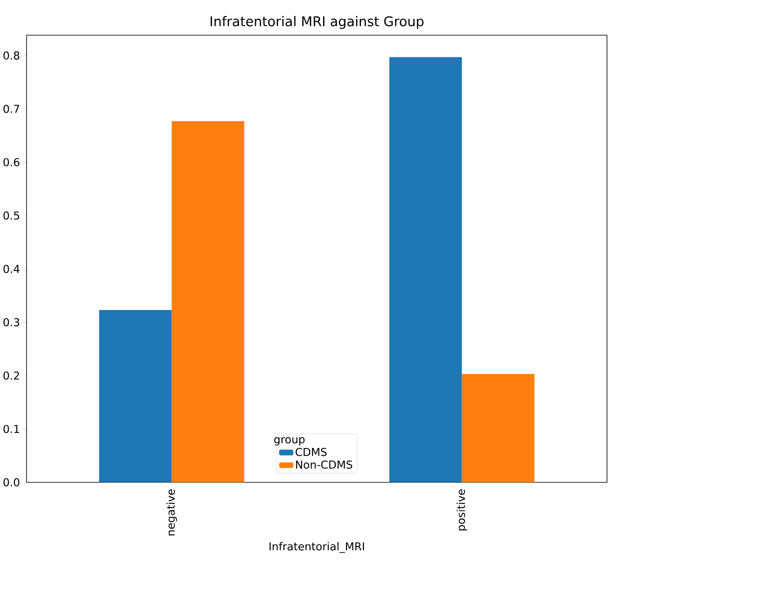 The height and width of the screenshot is (594, 763). I want to click on y-tick-label: 0.1, so click(12, 429).